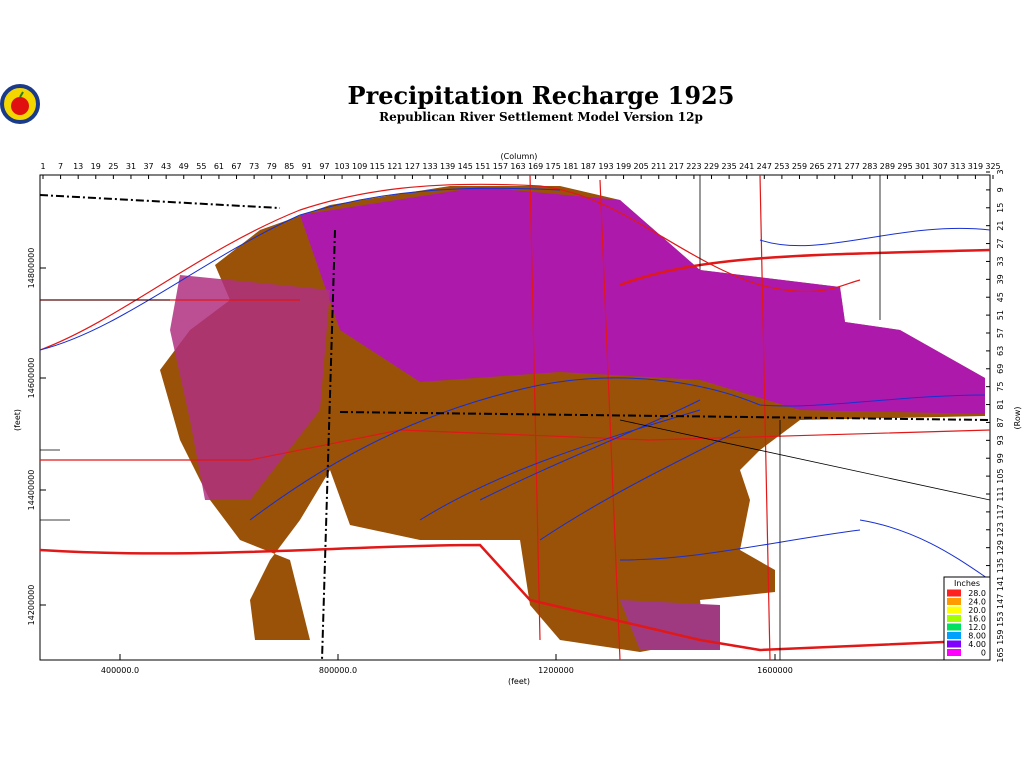 The height and width of the screenshot is (768, 1024). What do you see at coordinates (977, 593) in the screenshot?
I see `legend-label: 28.0` at bounding box center [977, 593].